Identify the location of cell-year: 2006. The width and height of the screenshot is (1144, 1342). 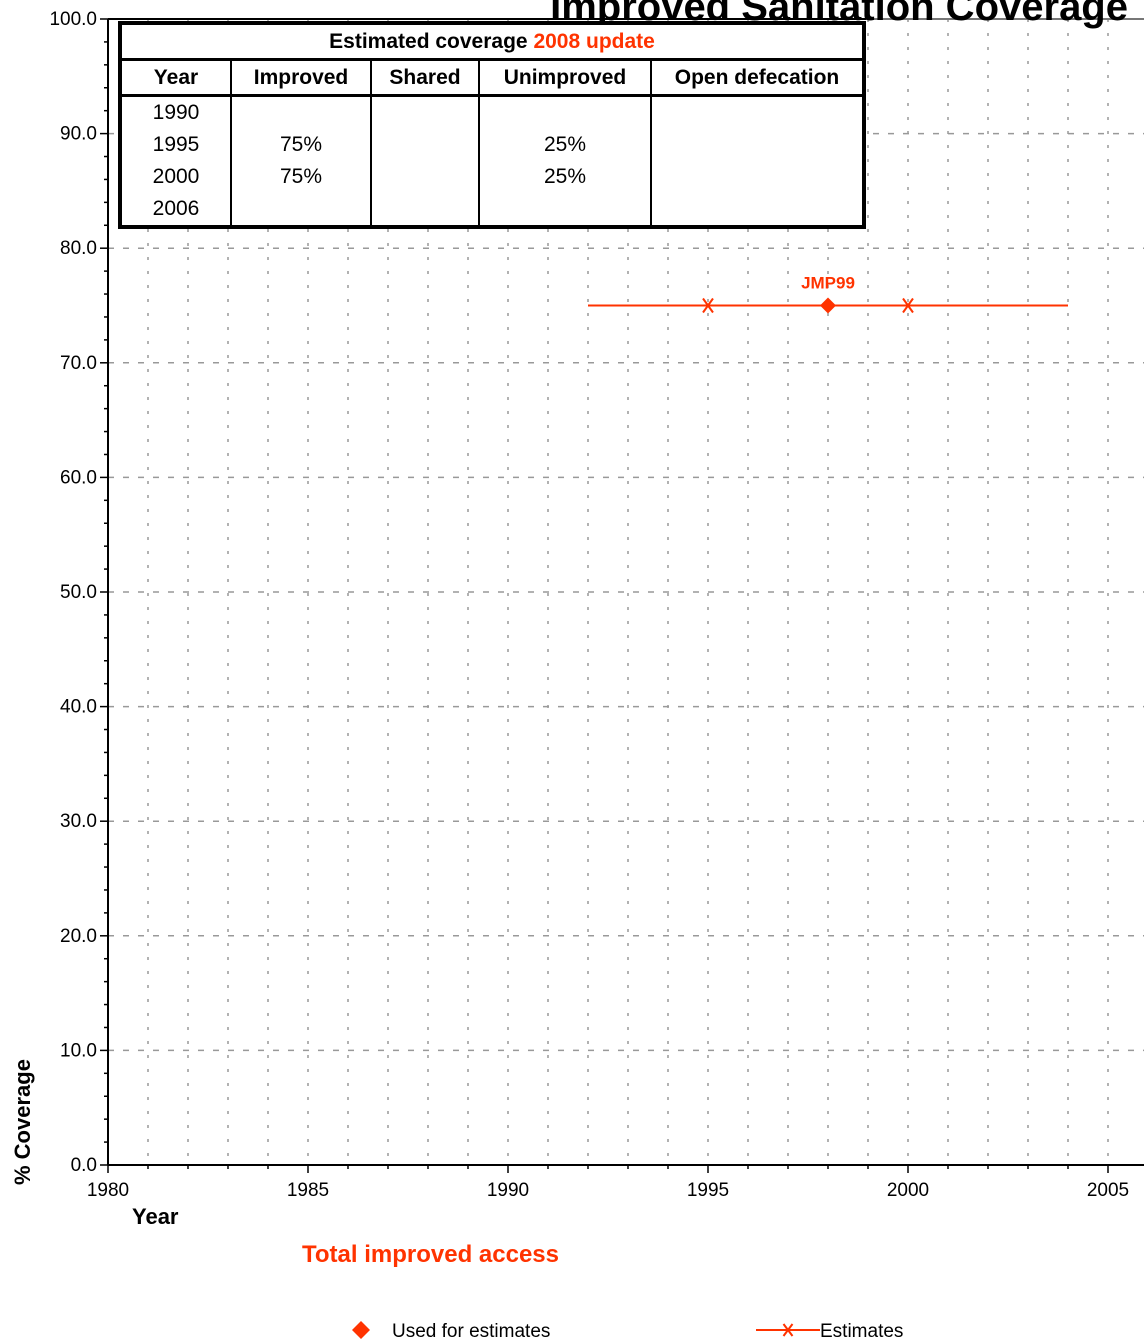
(175, 210).